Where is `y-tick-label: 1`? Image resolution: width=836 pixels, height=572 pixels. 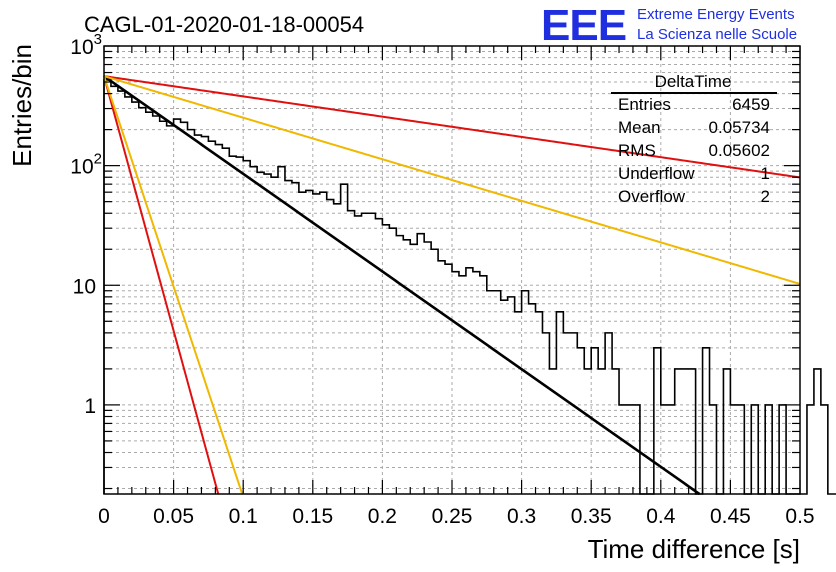
y-tick-label: 1 is located at coordinates (90, 406).